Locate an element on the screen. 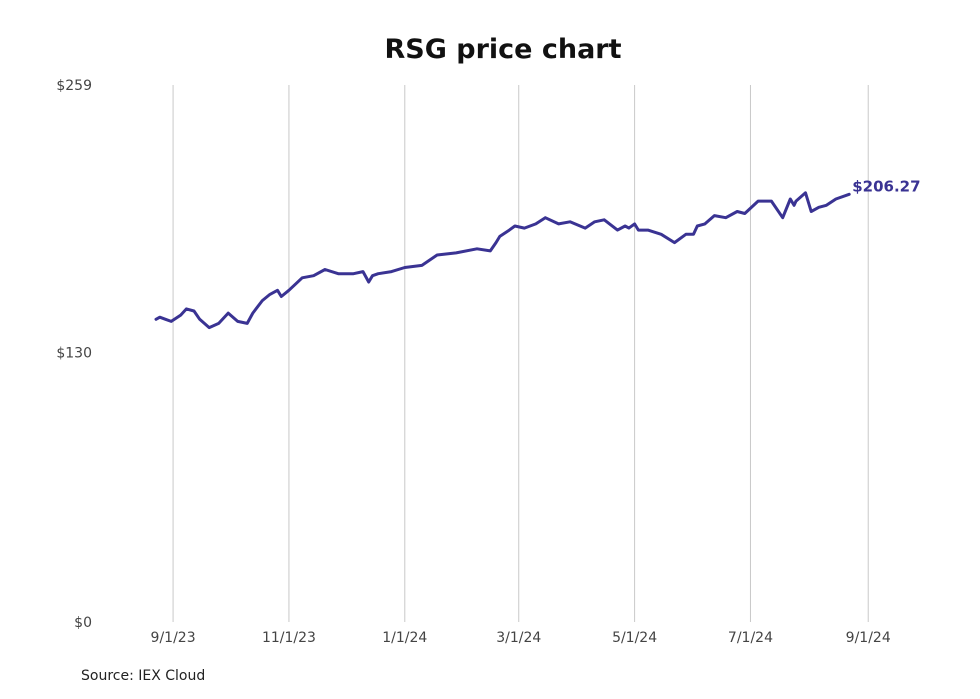 Image resolution: width=980 pixels, height=699 pixels. x-tick-label: 9/1/23 is located at coordinates (173, 638).